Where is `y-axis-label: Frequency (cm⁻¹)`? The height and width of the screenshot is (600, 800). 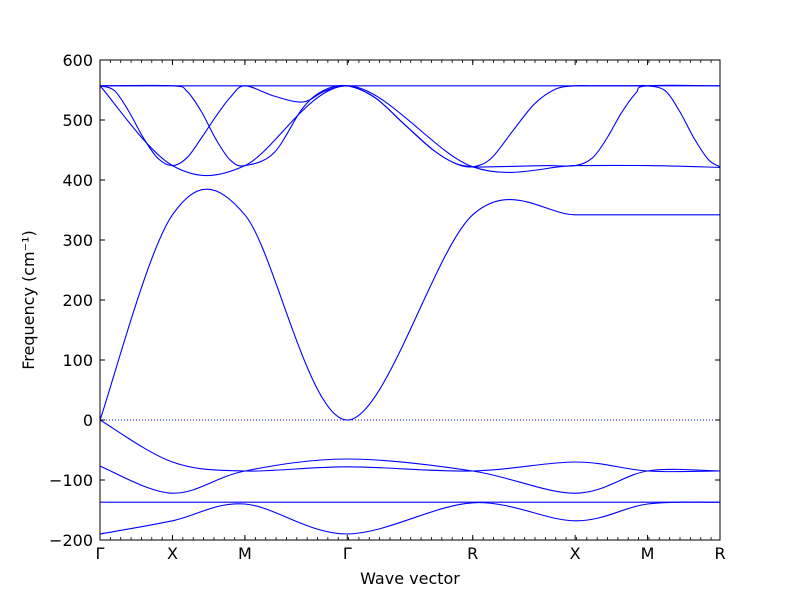 y-axis-label: Frequency (cm⁻¹) is located at coordinates (28, 299).